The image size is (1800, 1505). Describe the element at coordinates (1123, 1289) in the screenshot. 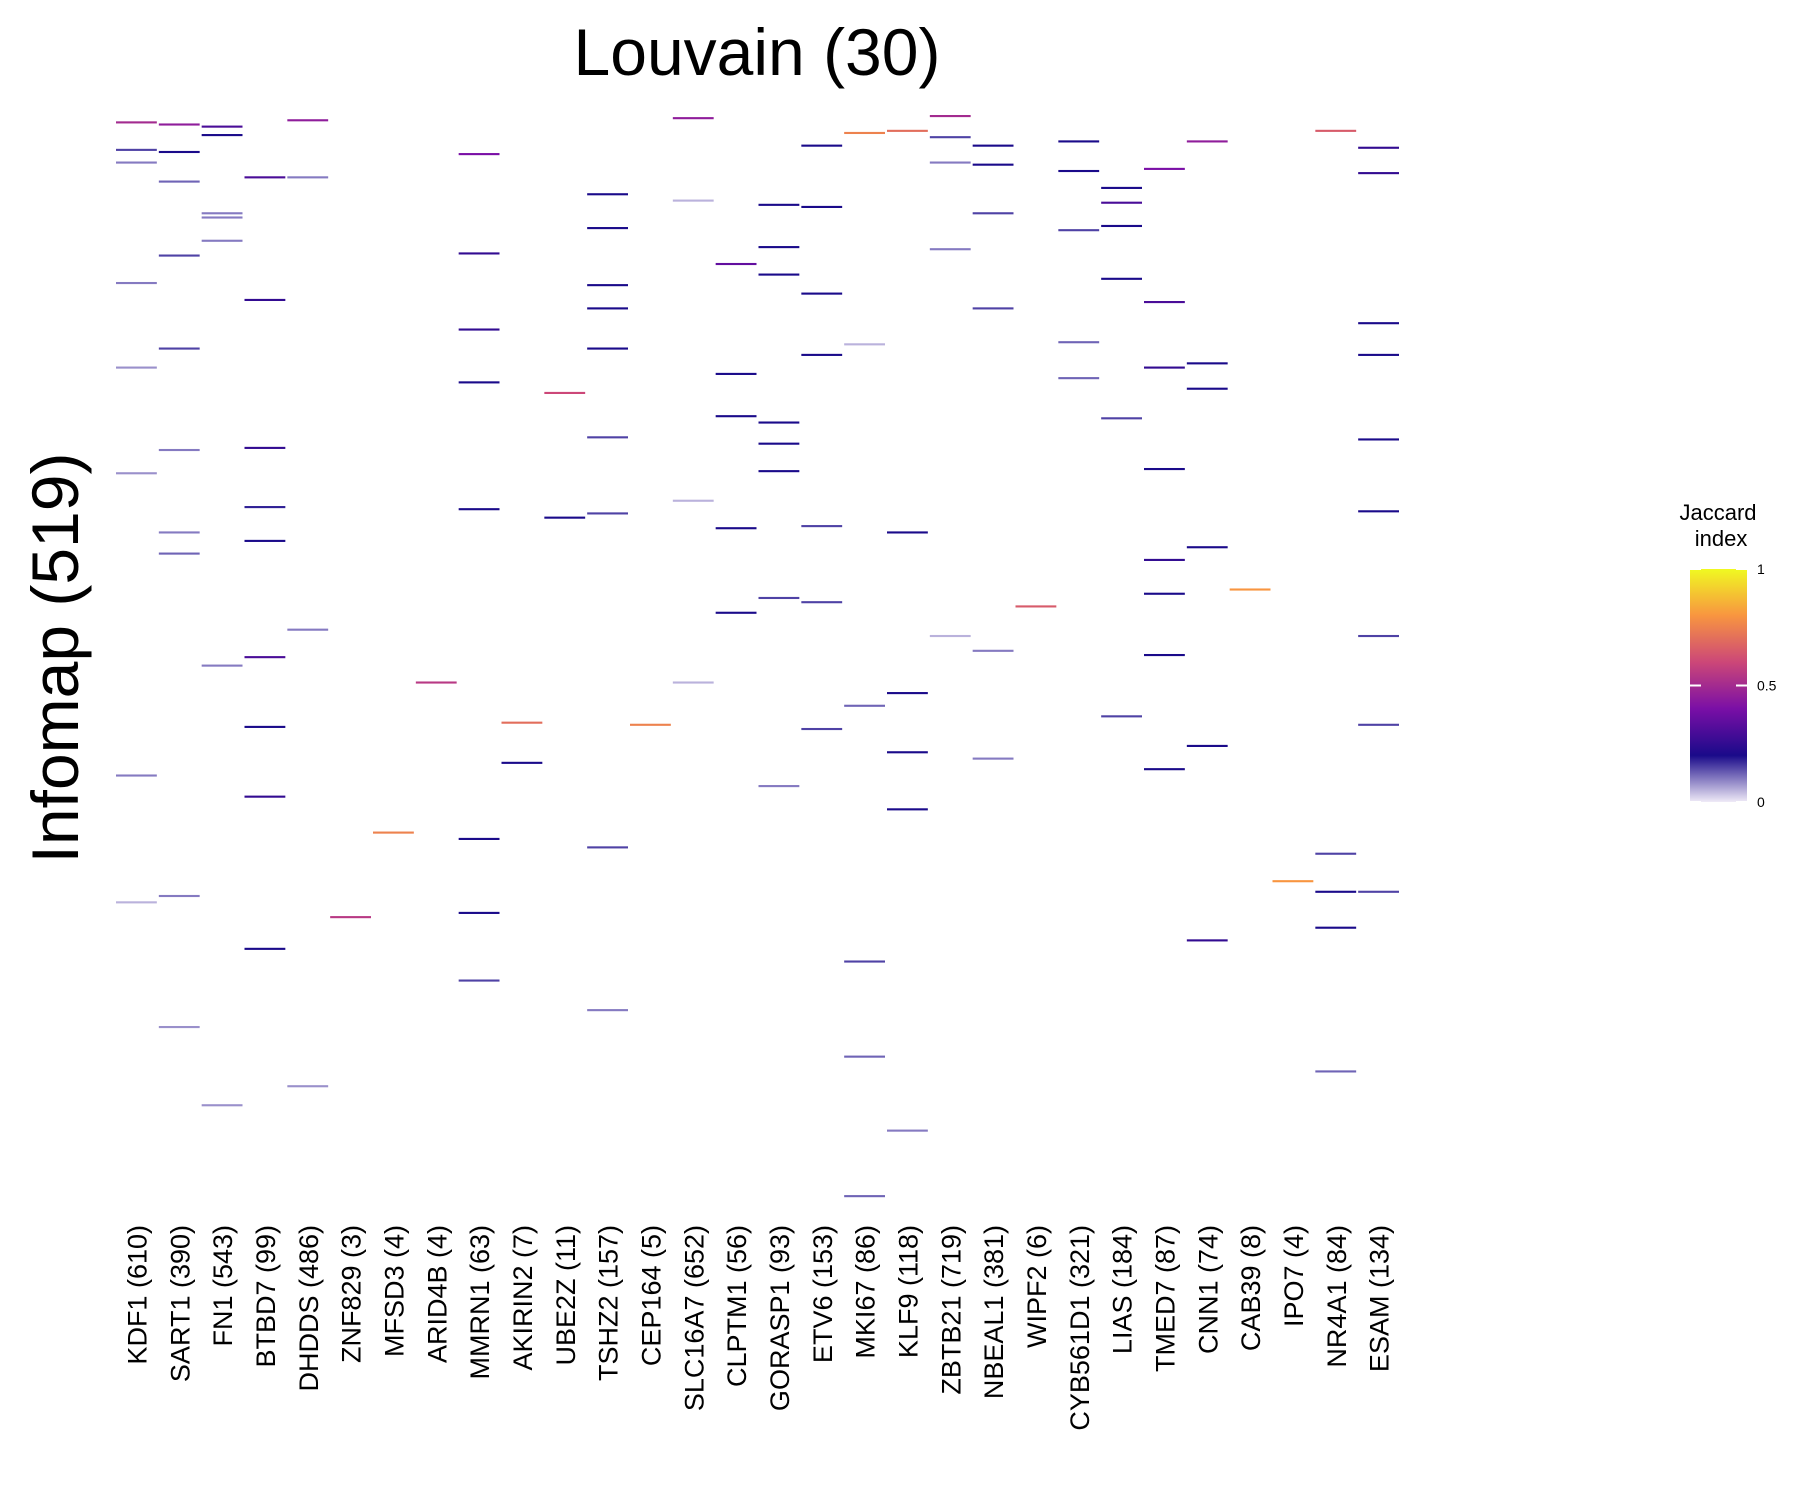

I see `x-tick-label: LIAS (184)` at that location.